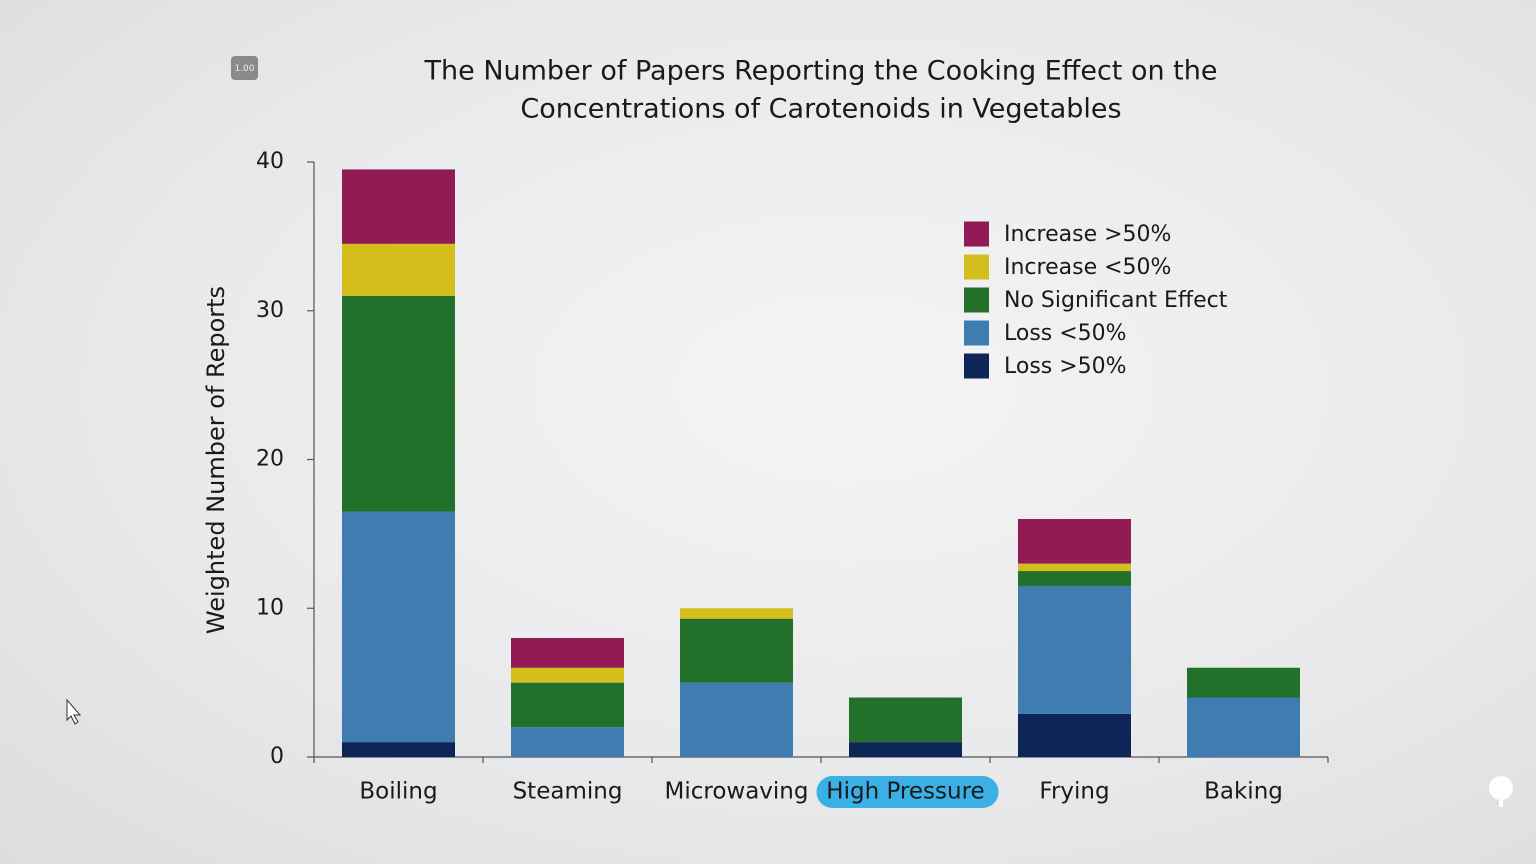  Describe the element at coordinates (737, 792) in the screenshot. I see `x-tick-label: Microwaving` at that location.